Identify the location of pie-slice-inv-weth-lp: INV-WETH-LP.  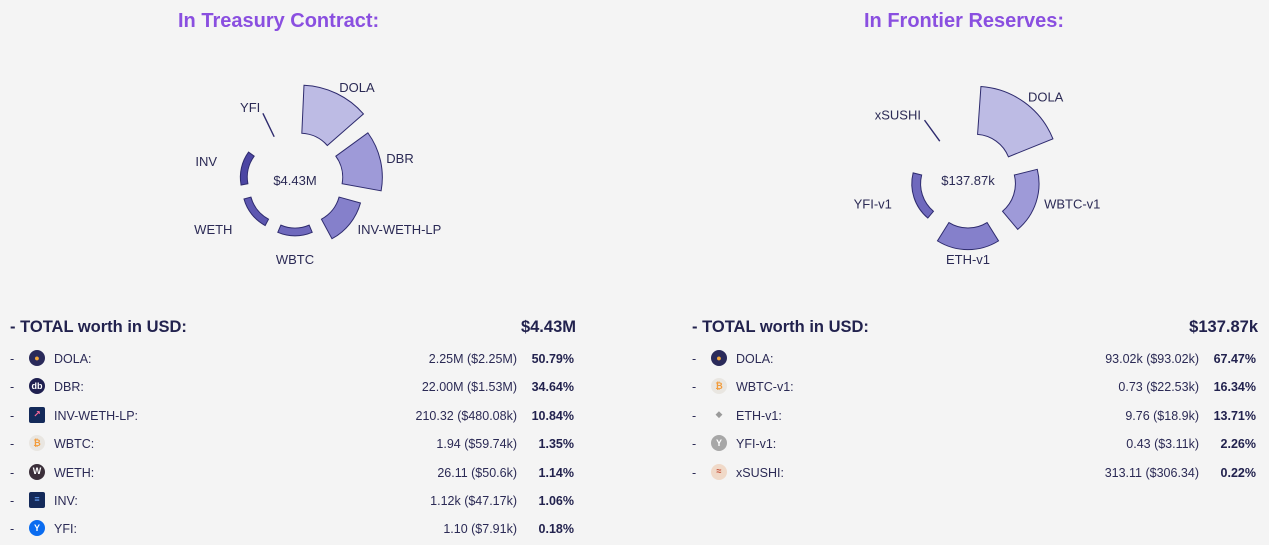
(381, 218).